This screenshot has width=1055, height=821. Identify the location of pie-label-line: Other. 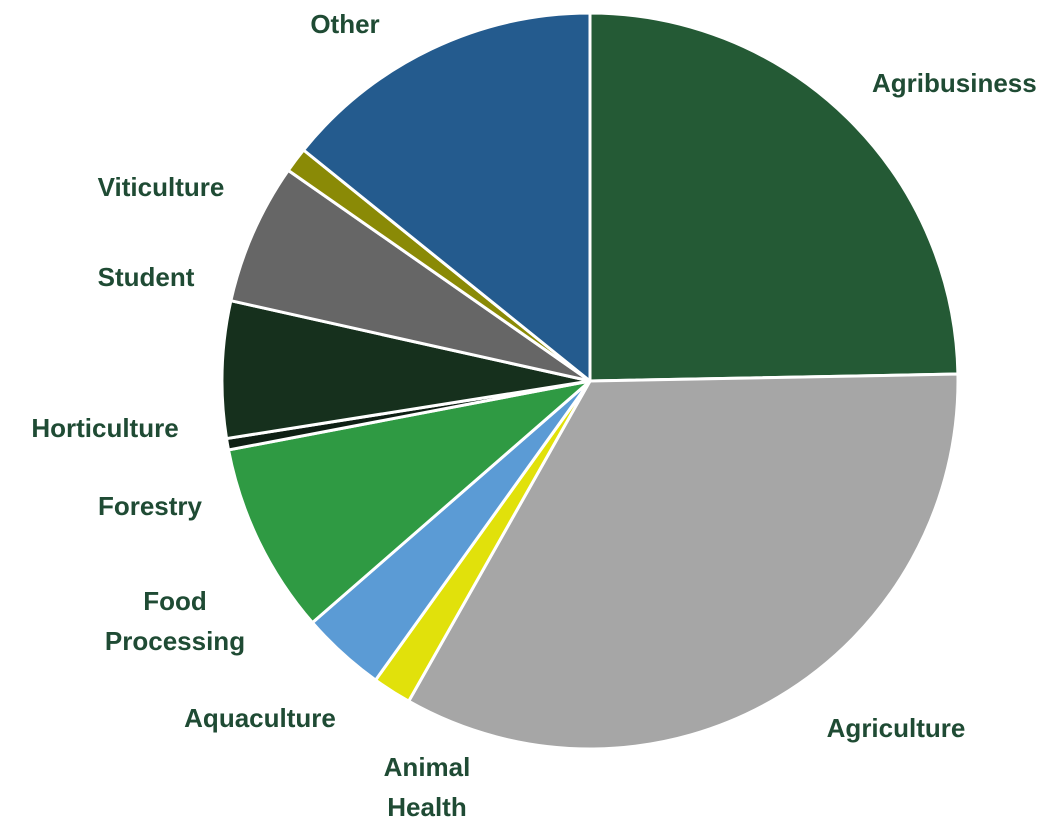
(344, 24).